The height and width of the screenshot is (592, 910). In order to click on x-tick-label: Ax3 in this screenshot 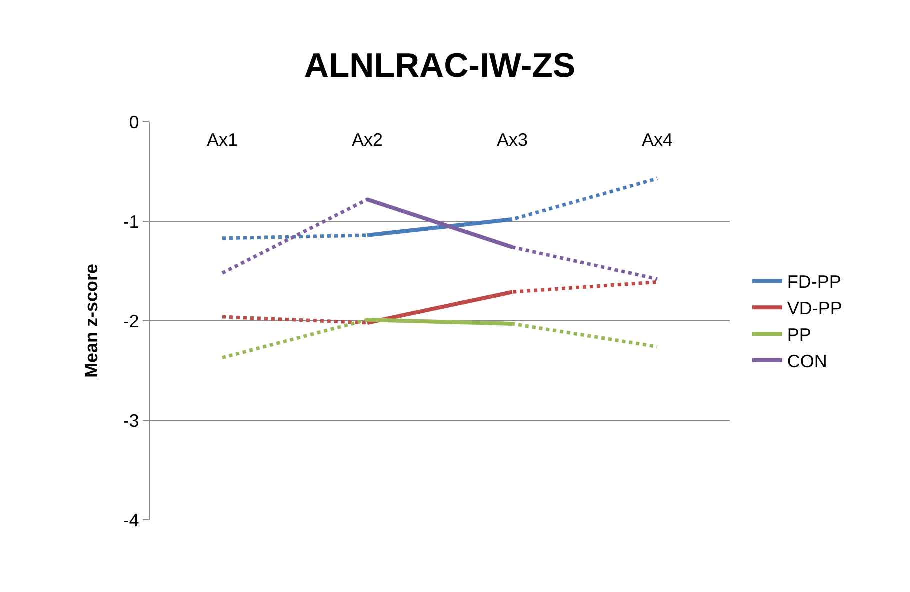, I will do `click(512, 140)`.